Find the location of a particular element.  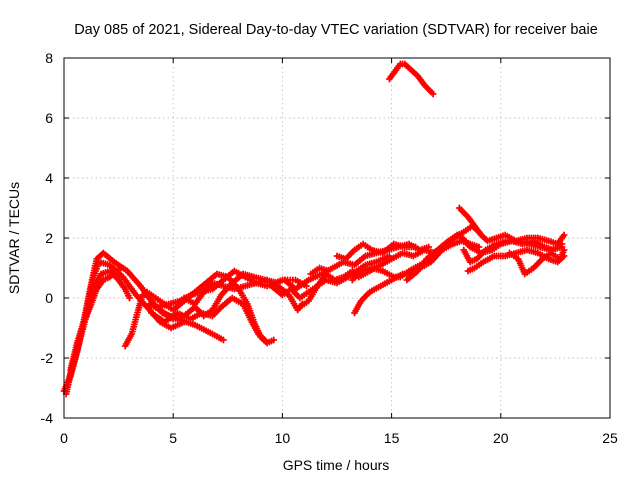

y-tick-label: 6 is located at coordinates (49, 118).